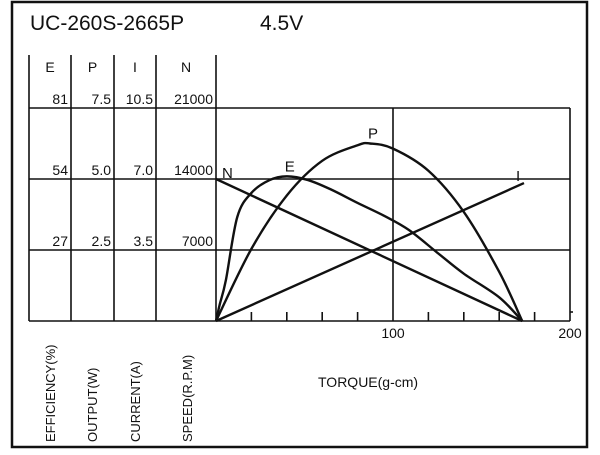  What do you see at coordinates (186, 67) in the screenshot?
I see `y-axis-header-N: N` at bounding box center [186, 67].